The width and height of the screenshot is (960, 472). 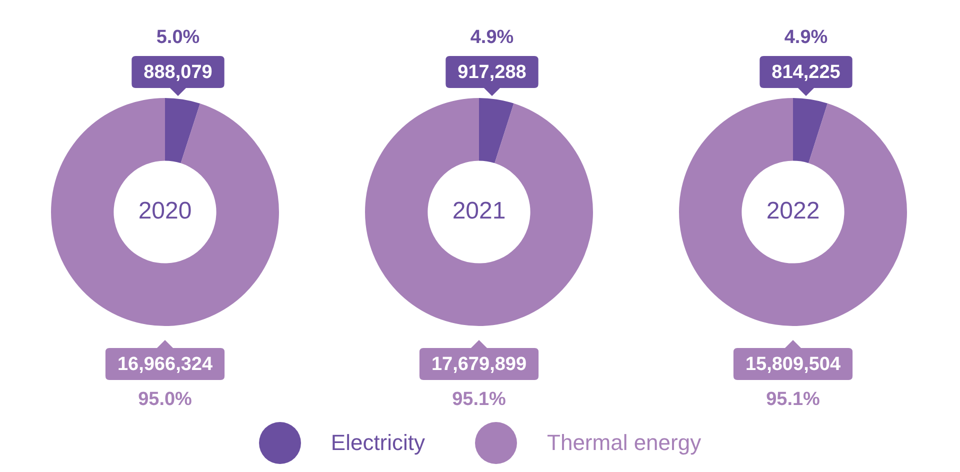 I want to click on legend-label: Thermal energy, so click(x=624, y=443).